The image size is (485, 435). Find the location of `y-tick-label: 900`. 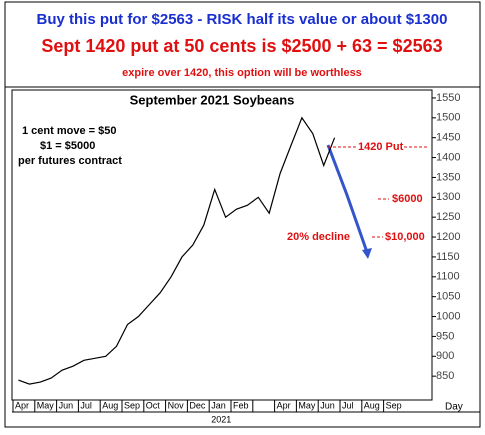

y-tick-label: 900 is located at coordinates (445, 356).